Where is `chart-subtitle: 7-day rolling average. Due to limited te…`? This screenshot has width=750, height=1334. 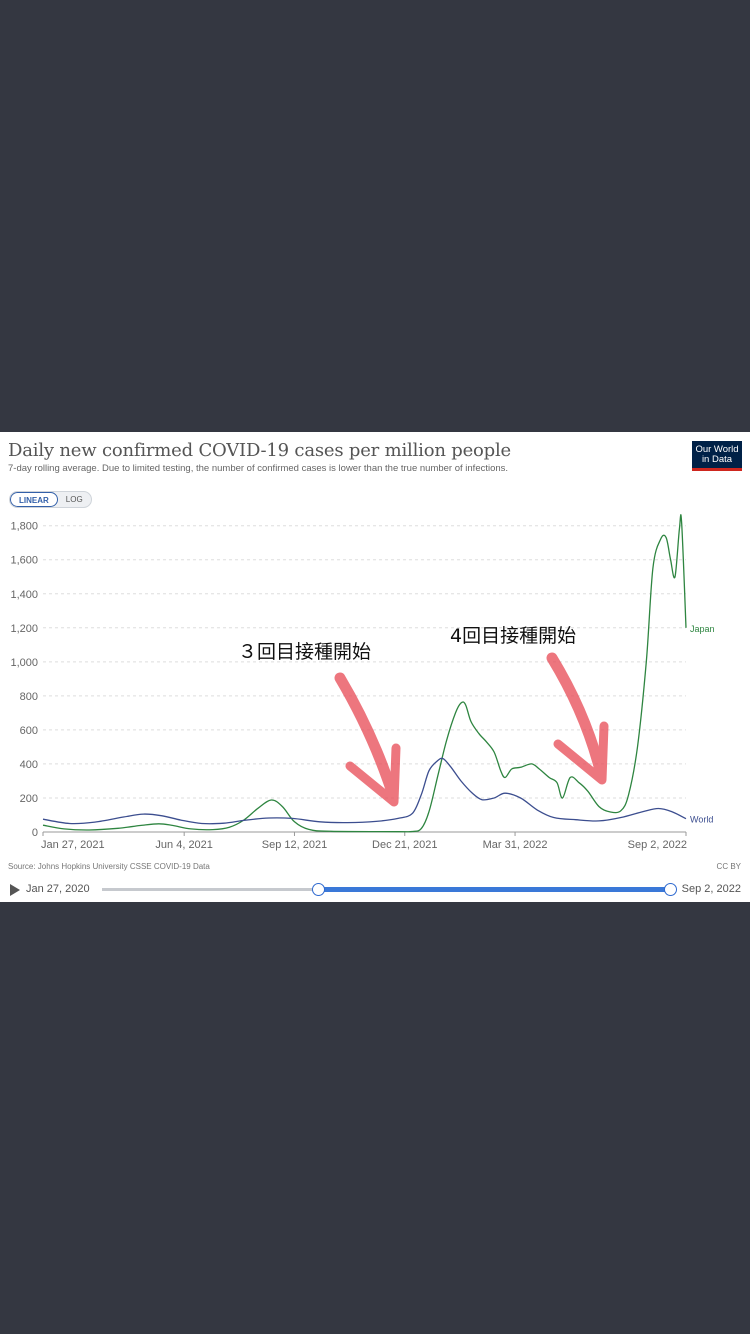 chart-subtitle: 7-day rolling average. Due to limited te… is located at coordinates (258, 468).